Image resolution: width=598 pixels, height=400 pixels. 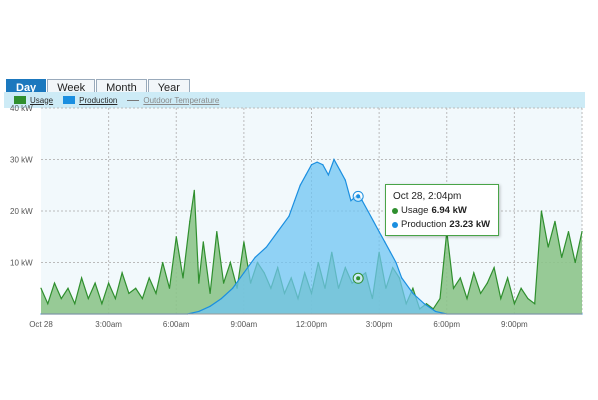 I want to click on legend-temperature-label: Outdoor Temperature, so click(x=181, y=100).